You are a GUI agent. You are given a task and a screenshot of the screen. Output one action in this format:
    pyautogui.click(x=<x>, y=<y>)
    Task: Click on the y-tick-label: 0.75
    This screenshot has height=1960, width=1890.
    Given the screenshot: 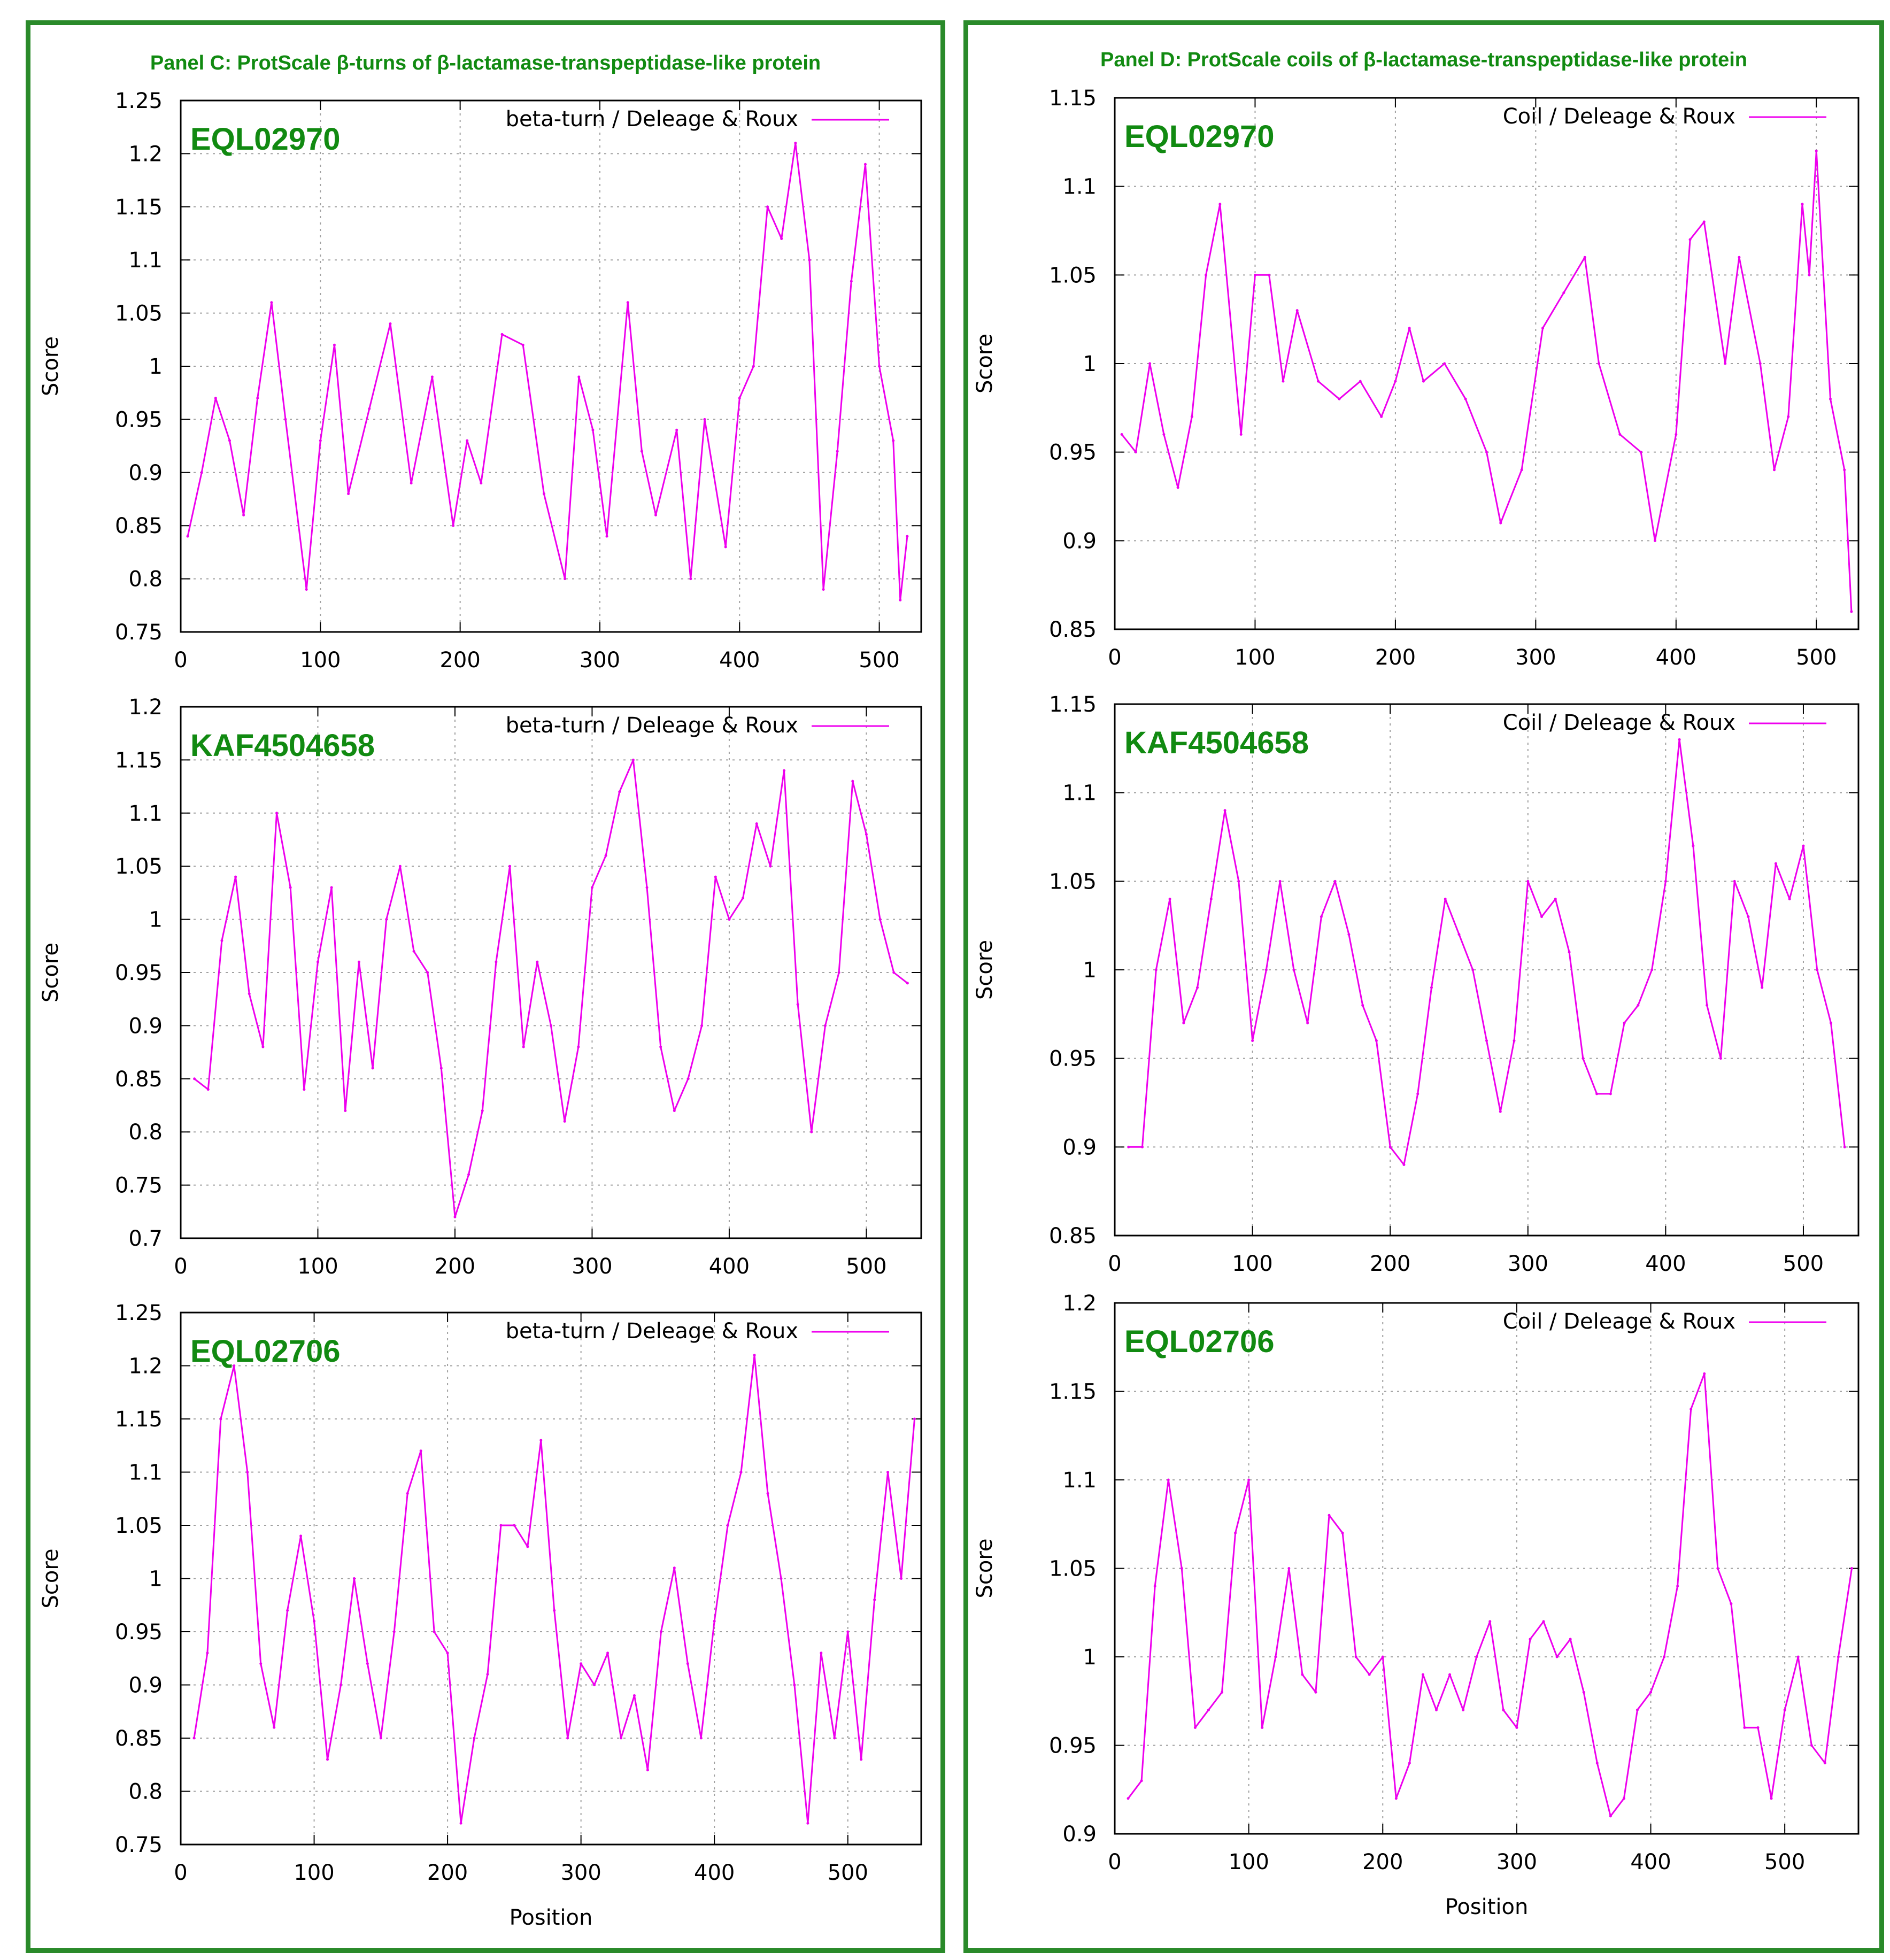 What is the action you would take?
    pyautogui.click(x=139, y=632)
    